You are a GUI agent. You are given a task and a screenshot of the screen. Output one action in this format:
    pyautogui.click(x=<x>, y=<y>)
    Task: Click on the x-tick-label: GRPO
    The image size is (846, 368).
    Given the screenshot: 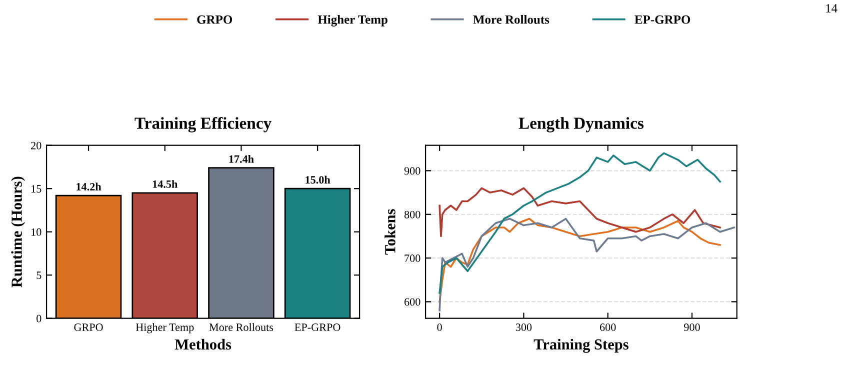 What is the action you would take?
    pyautogui.click(x=88, y=327)
    